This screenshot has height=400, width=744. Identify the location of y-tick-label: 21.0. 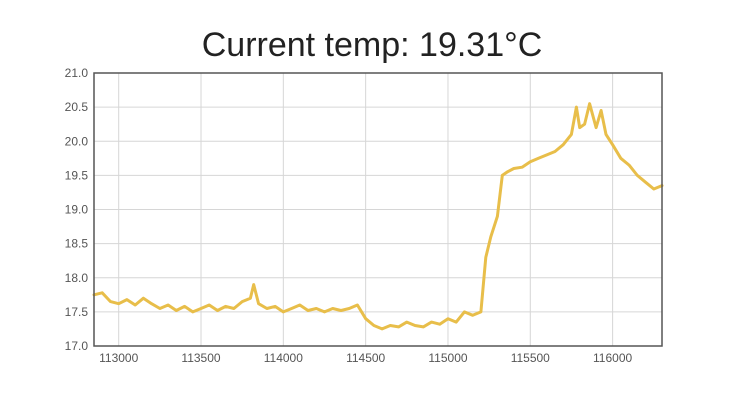
(77, 73).